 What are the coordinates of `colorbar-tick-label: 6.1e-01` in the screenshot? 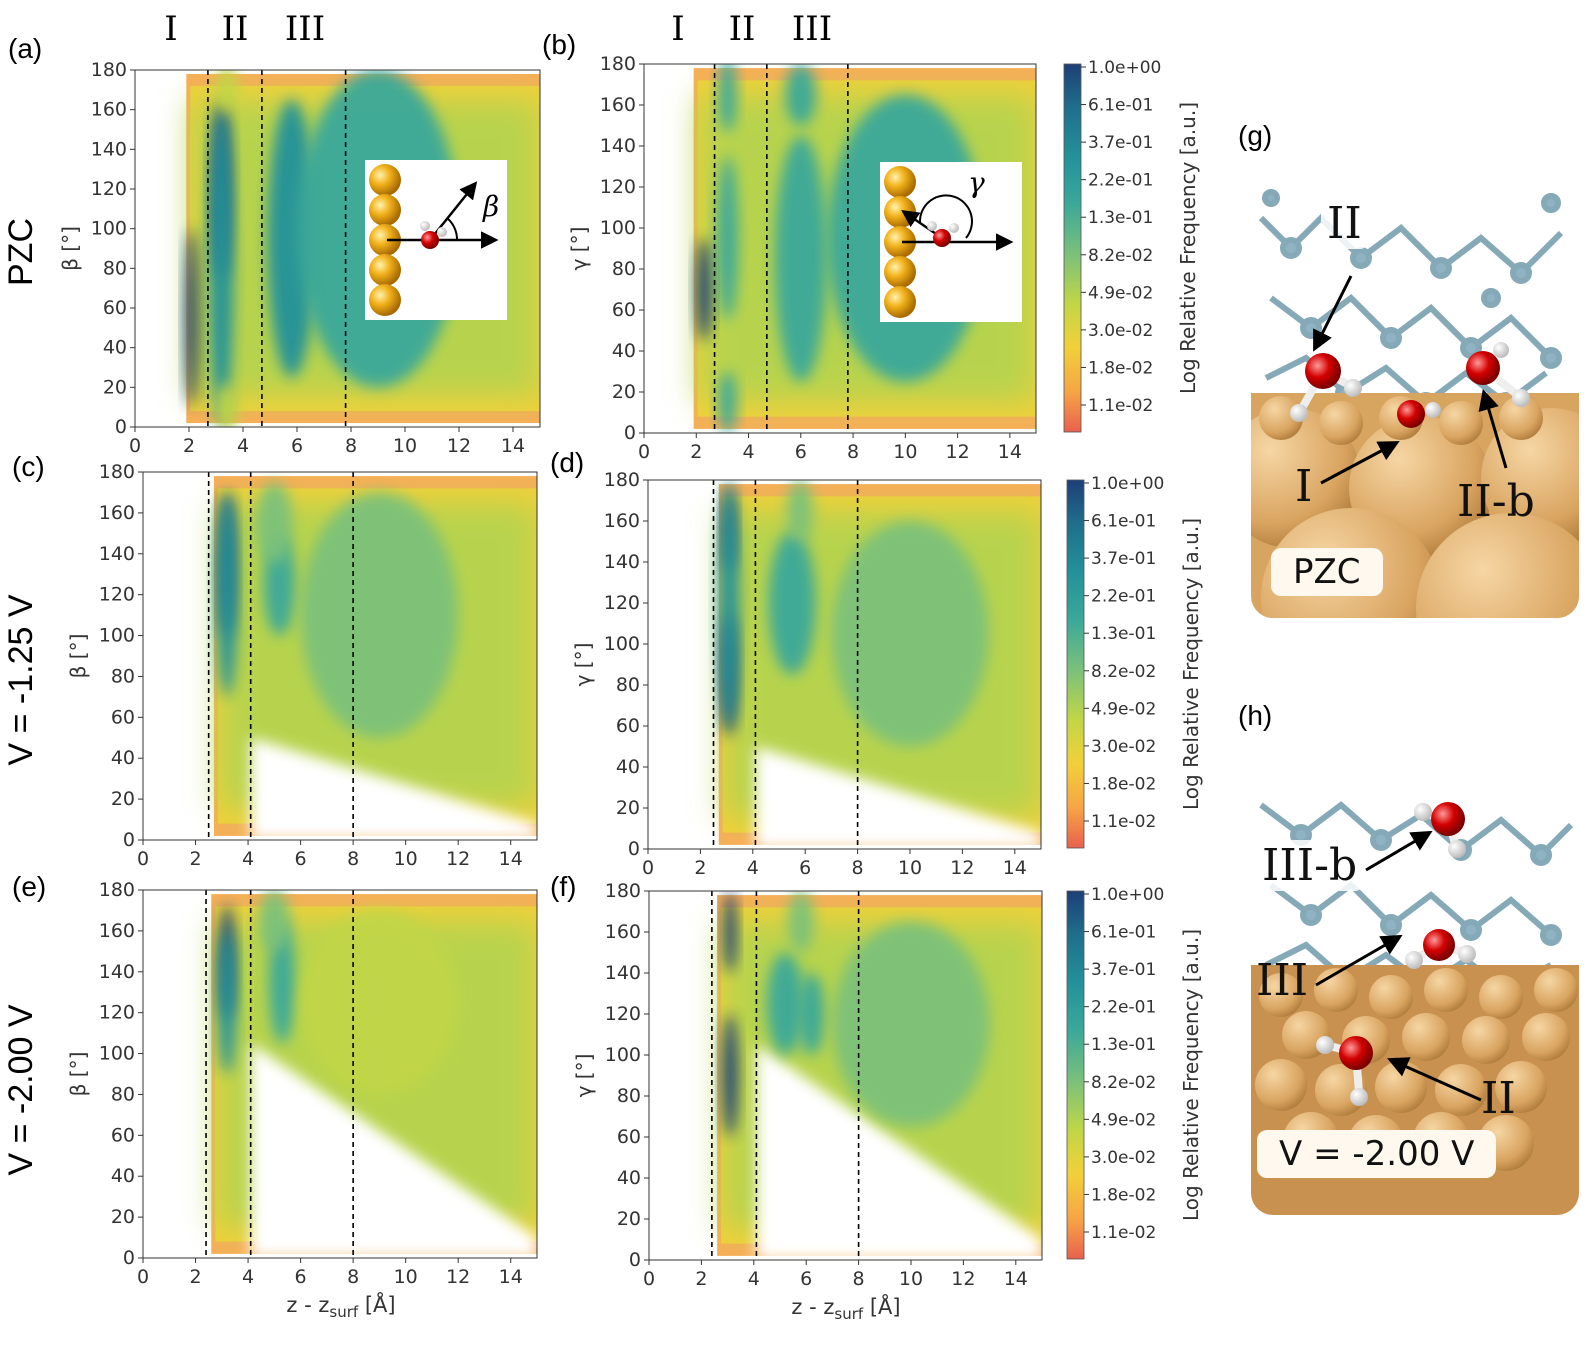 It's located at (1123, 933).